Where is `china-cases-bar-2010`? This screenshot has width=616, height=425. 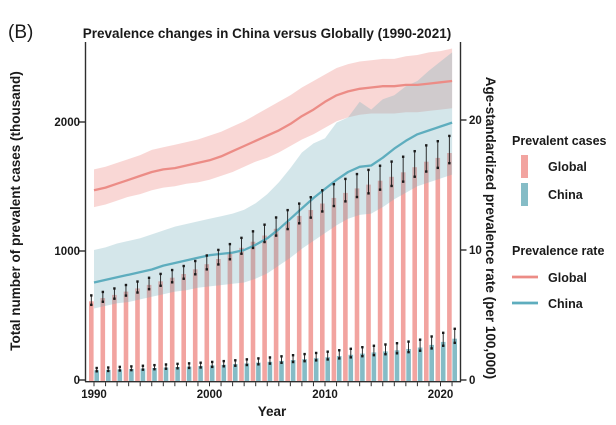 china-cases-bar-2010 is located at coordinates (327, 369).